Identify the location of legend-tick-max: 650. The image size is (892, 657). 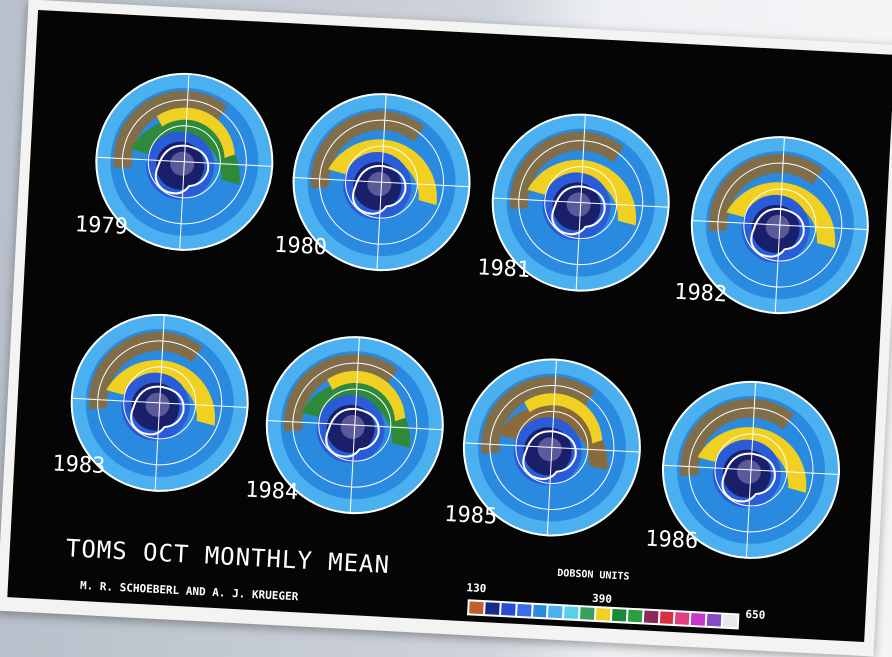
(755, 614).